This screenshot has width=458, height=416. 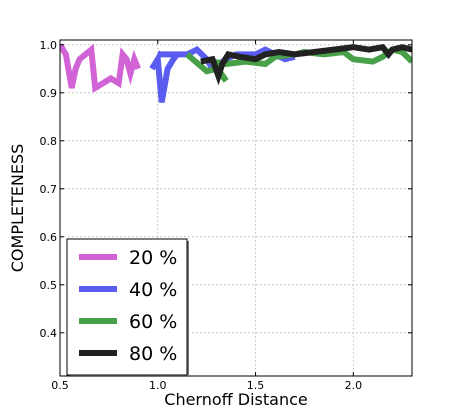 What do you see at coordinates (127, 307) in the screenshot?
I see `legend: 20 % 40 % 60 % 80 %` at bounding box center [127, 307].